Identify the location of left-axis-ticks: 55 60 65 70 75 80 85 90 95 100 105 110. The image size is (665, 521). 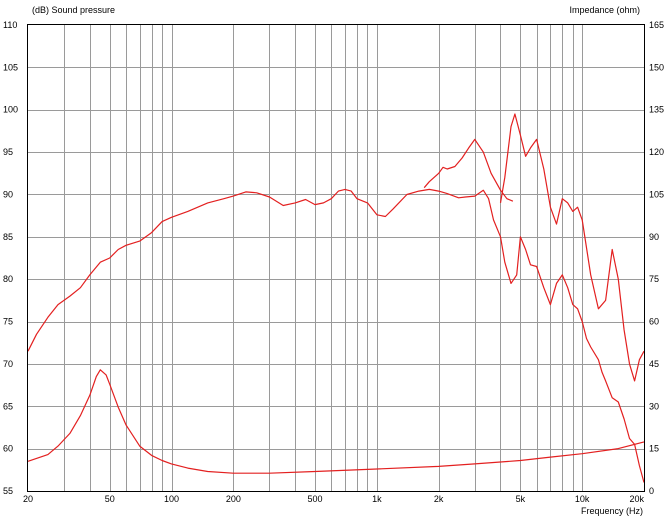
(10, 258).